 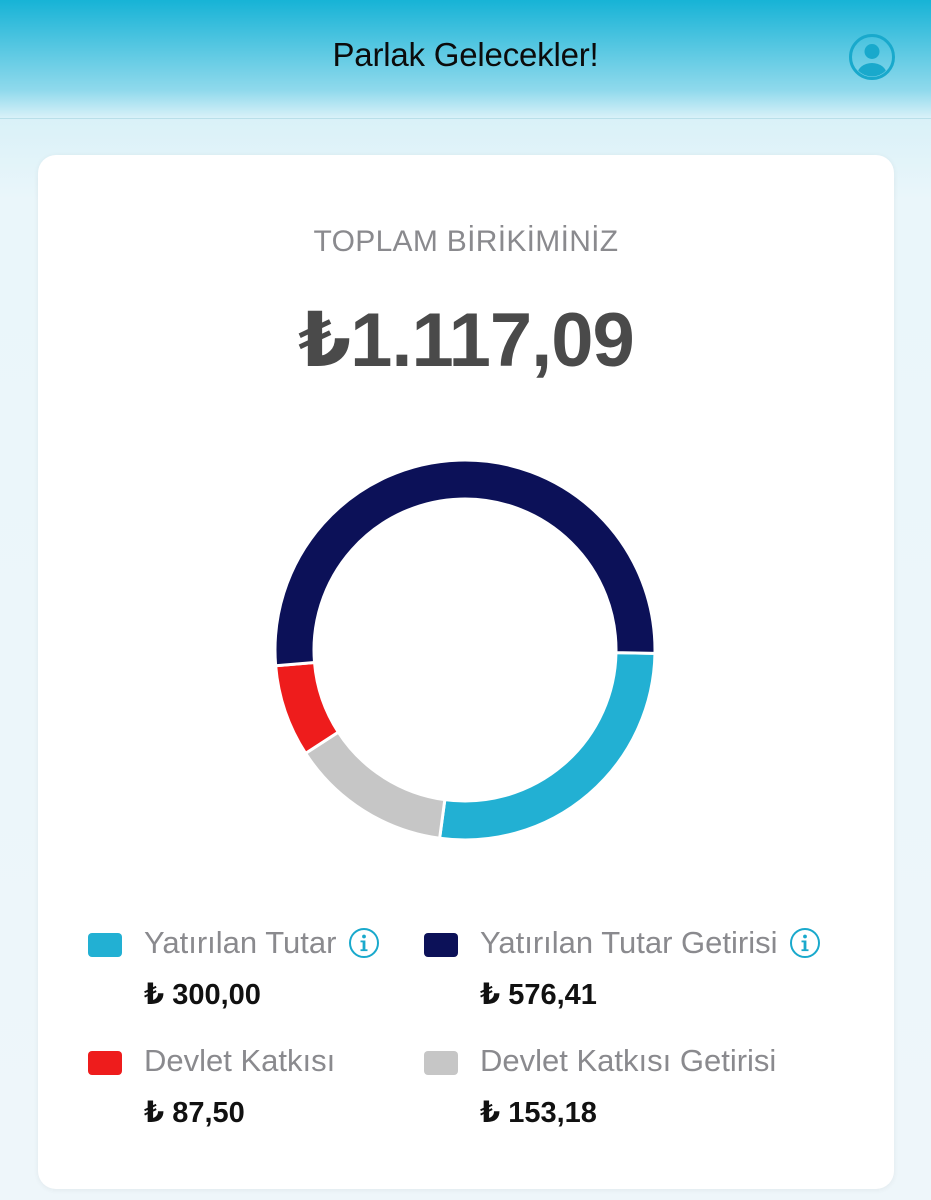 What do you see at coordinates (629, 942) in the screenshot?
I see `legend-label: Yatırılan Tutar Getirisi` at bounding box center [629, 942].